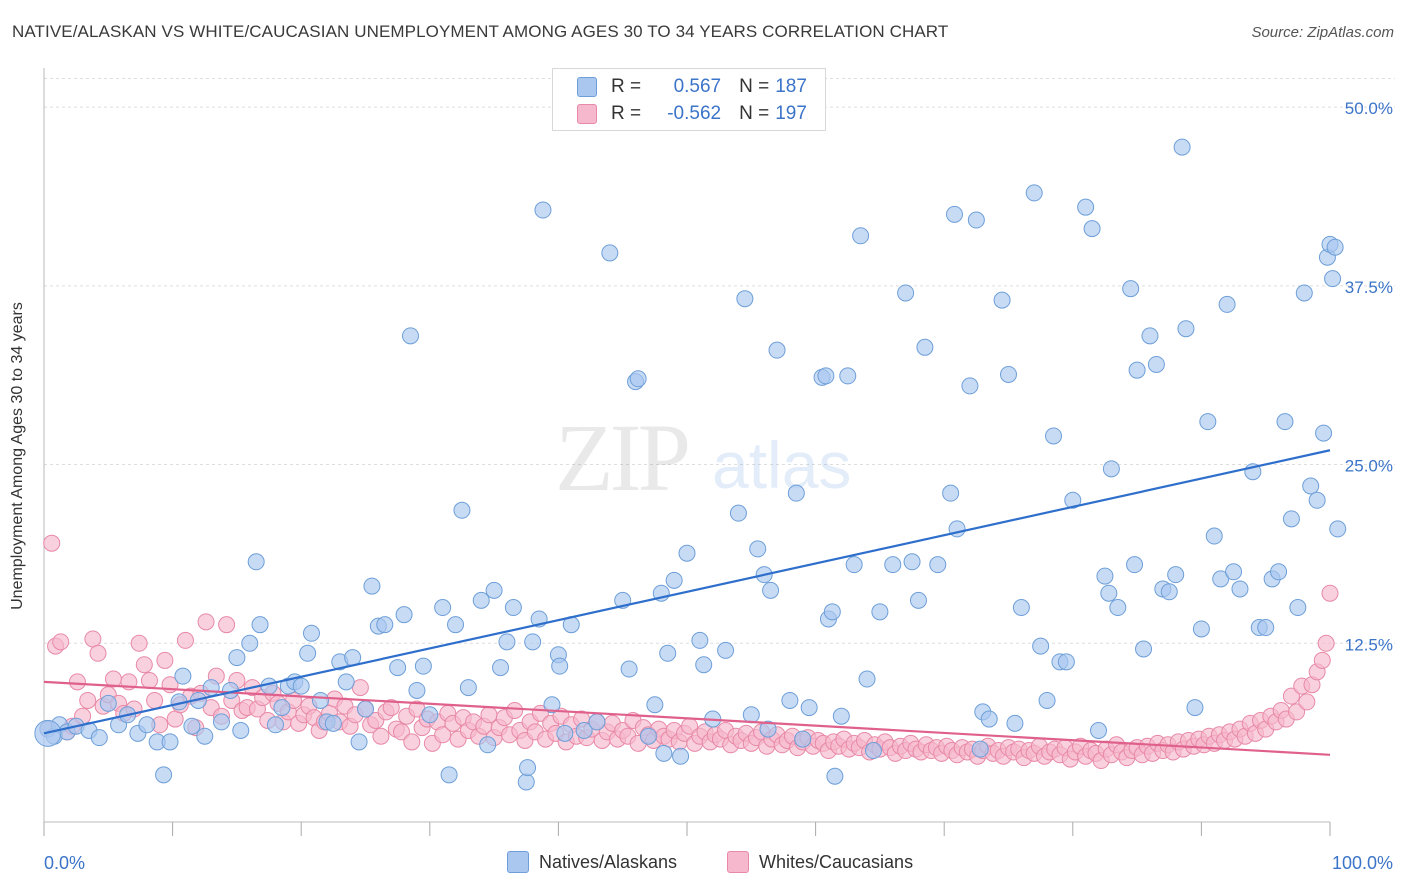 The width and height of the screenshot is (1406, 892). Describe the element at coordinates (703, 457) in the screenshot. I see `watermark: ZIP atlas` at that location.